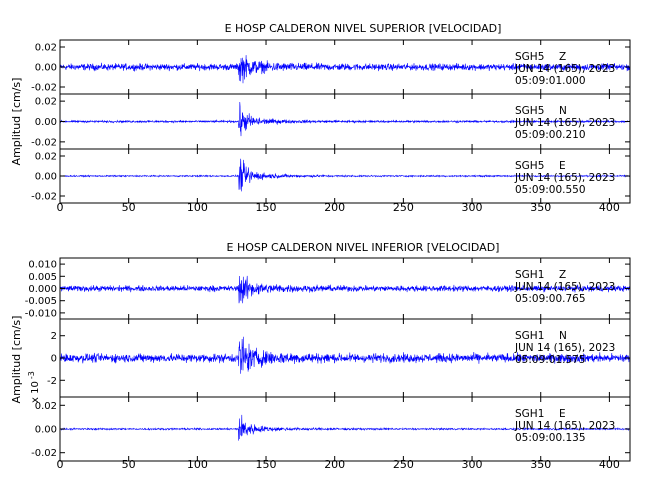 This screenshot has width=650, height=500. What do you see at coordinates (31, 375) in the screenshot?
I see `multiplier-exponent: -3` at bounding box center [31, 375].